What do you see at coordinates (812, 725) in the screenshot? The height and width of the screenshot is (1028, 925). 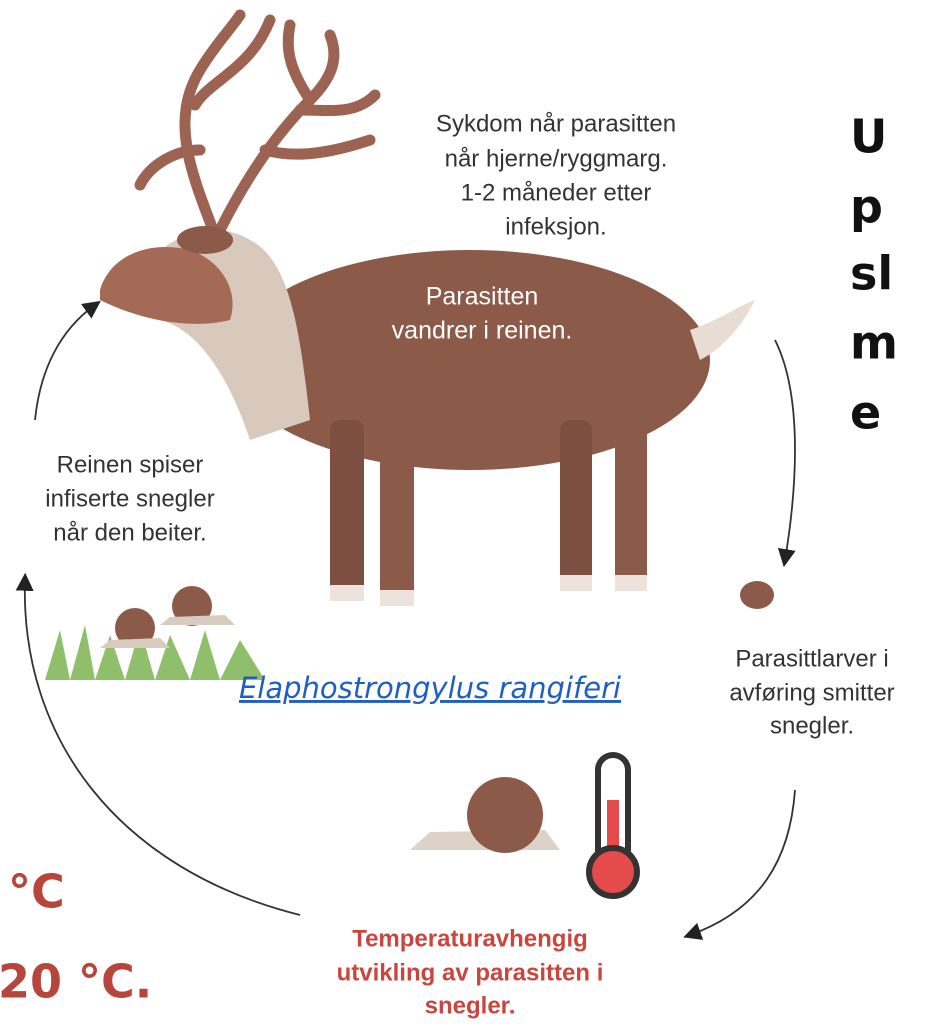 I see `larvae-text: snegler.` at bounding box center [812, 725].